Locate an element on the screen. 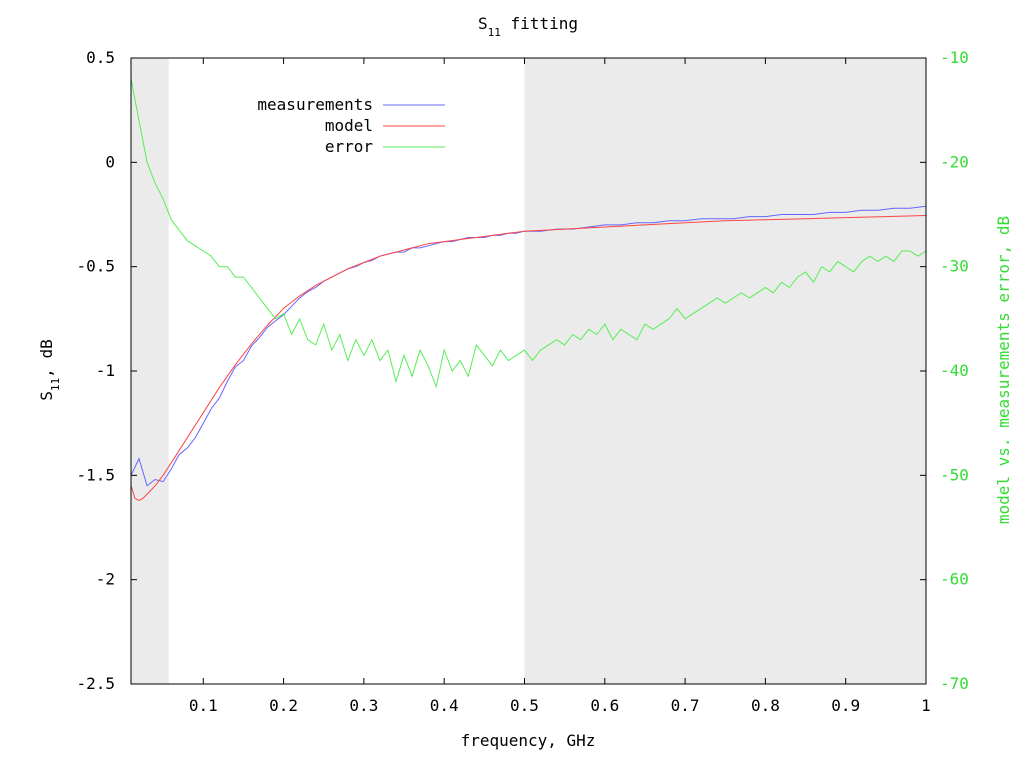 Image resolution: width=1024 pixels, height=768 pixels. x-tick-label: 0.6 is located at coordinates (604, 705).